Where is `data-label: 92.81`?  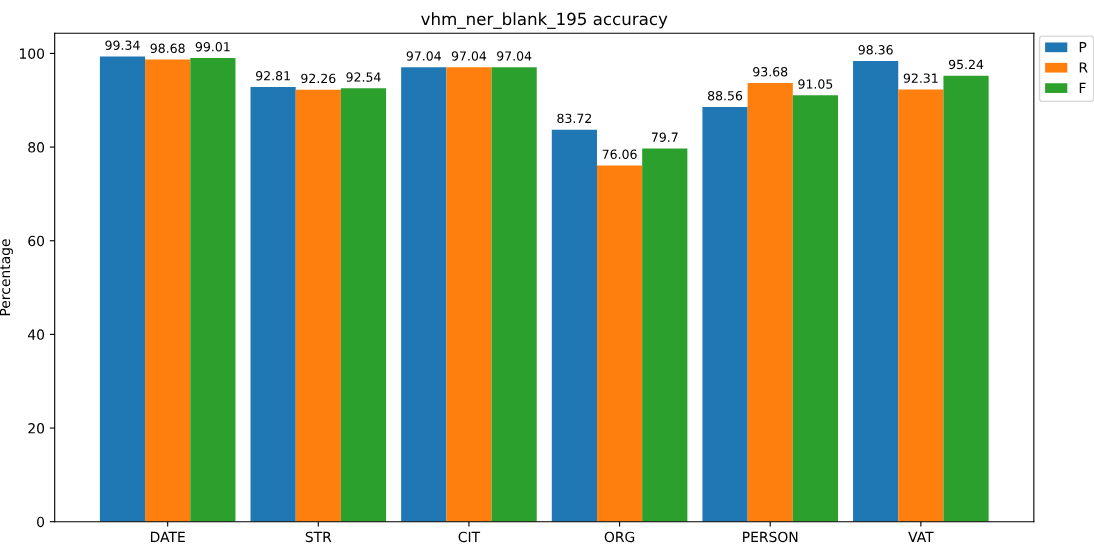
data-label: 92.81 is located at coordinates (273, 76).